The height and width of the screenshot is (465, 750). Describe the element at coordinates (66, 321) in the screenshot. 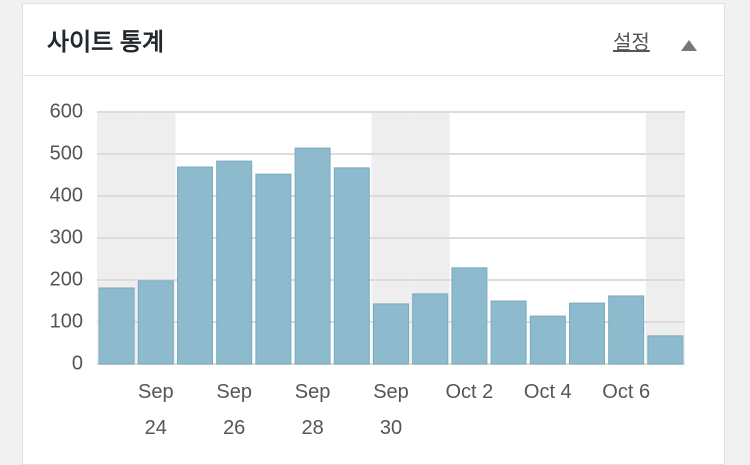

I see `y-tick-label: 100` at that location.